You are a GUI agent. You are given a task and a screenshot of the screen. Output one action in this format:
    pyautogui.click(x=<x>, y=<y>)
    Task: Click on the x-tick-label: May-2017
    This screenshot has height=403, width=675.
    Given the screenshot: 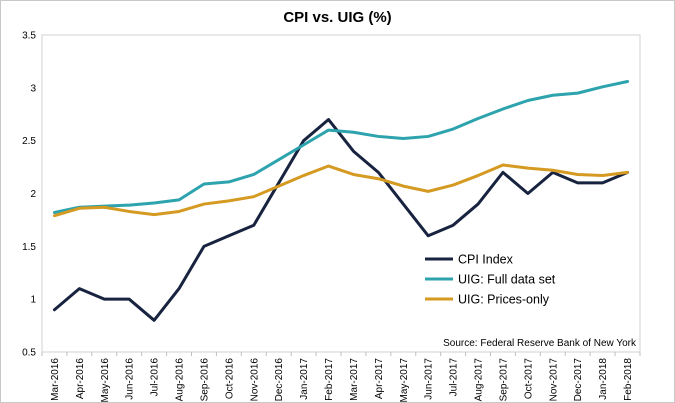 What is the action you would take?
    pyautogui.click(x=404, y=380)
    